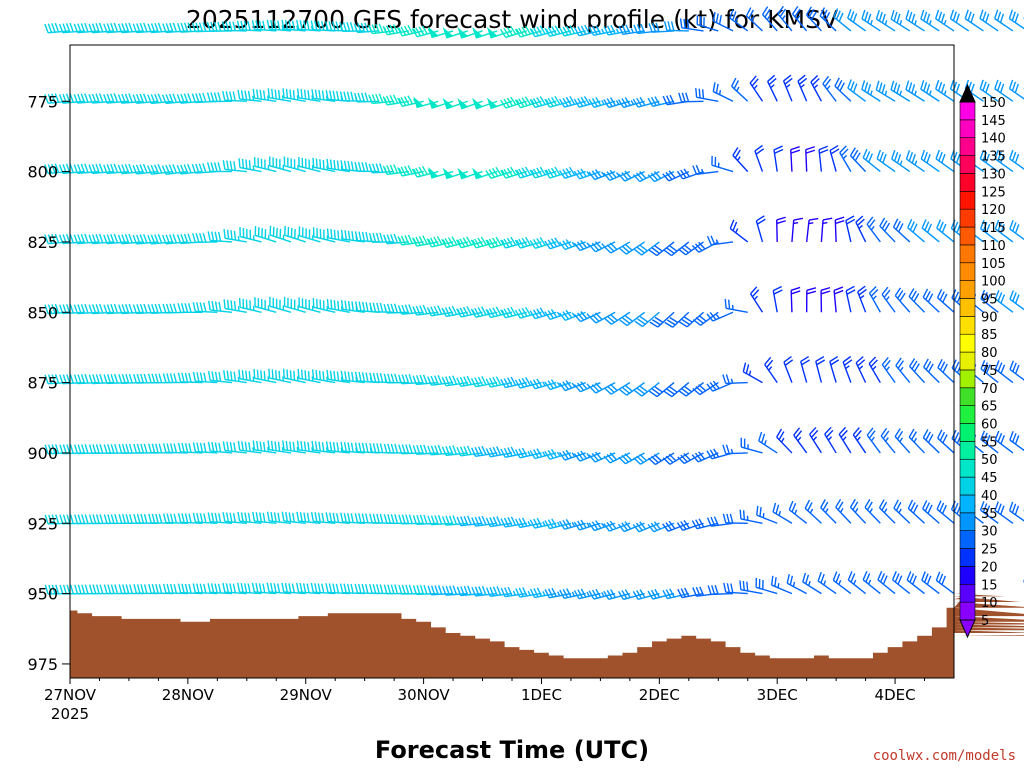 Image resolution: width=1024 pixels, height=768 pixels. Describe the element at coordinates (944, 756) in the screenshot. I see `credit-text: coolwx.com/models` at that location.